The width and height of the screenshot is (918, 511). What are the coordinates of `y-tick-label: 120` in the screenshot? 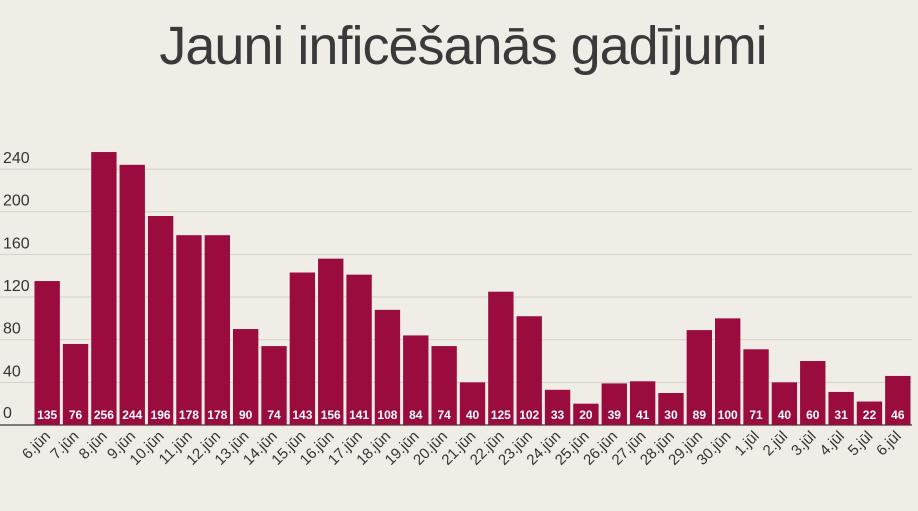 It's located at (16, 286).